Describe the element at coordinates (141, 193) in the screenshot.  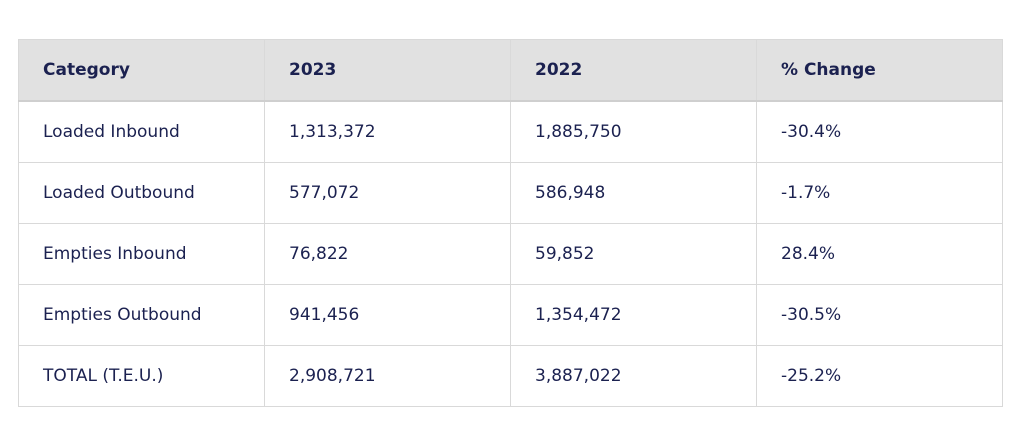
I see `table-cell: Loaded Outbound` at that location.